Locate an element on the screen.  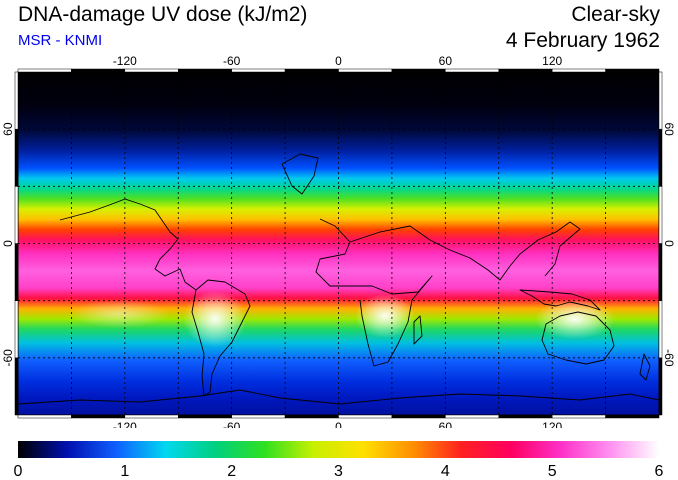
lon-tick-label-top: -120 is located at coordinates (125, 61).